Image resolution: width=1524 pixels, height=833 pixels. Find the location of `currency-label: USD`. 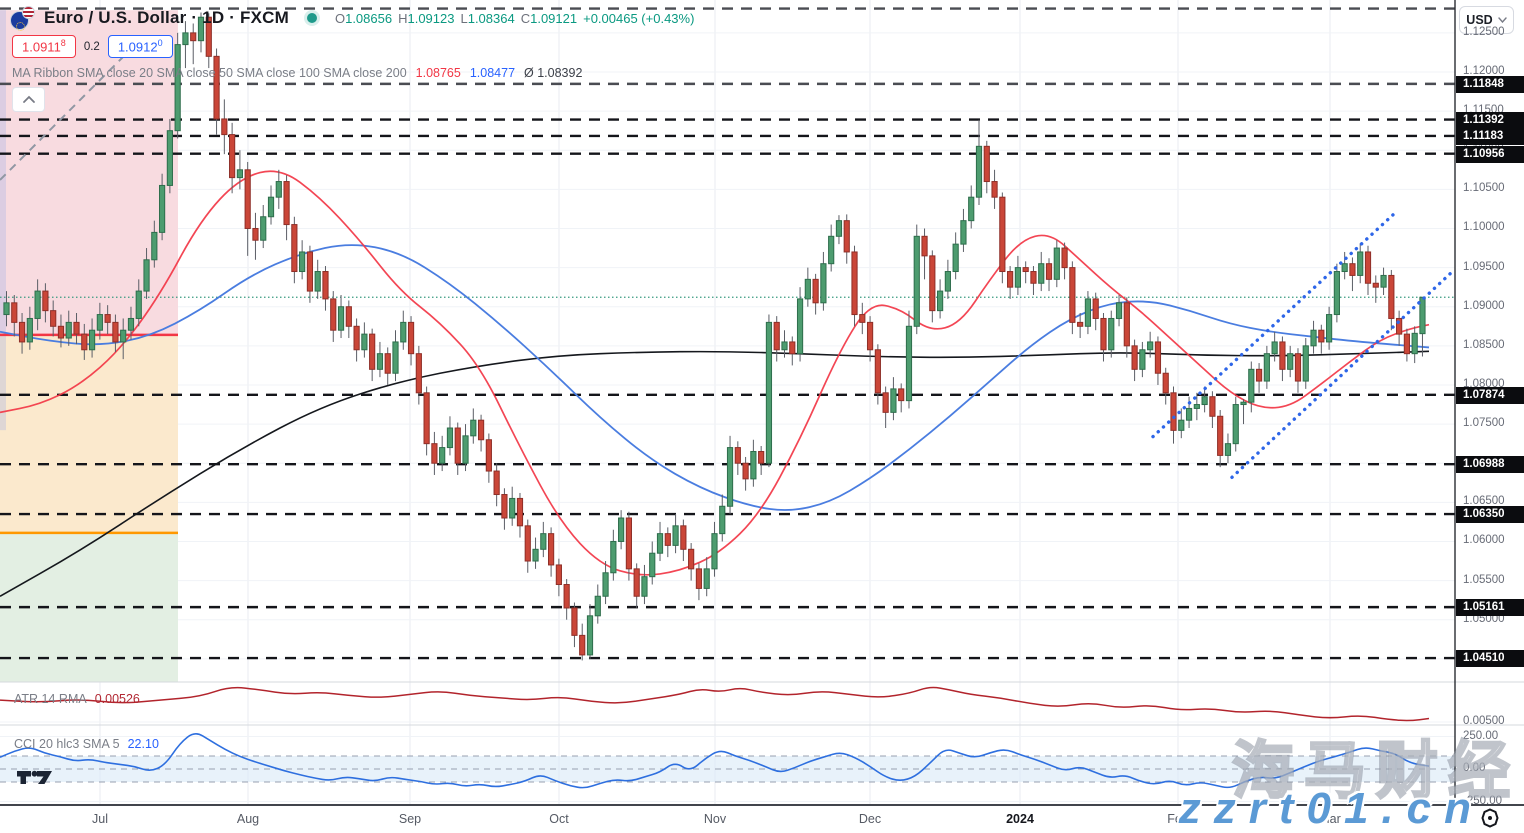

currency-label: USD is located at coordinates (1479, 20).